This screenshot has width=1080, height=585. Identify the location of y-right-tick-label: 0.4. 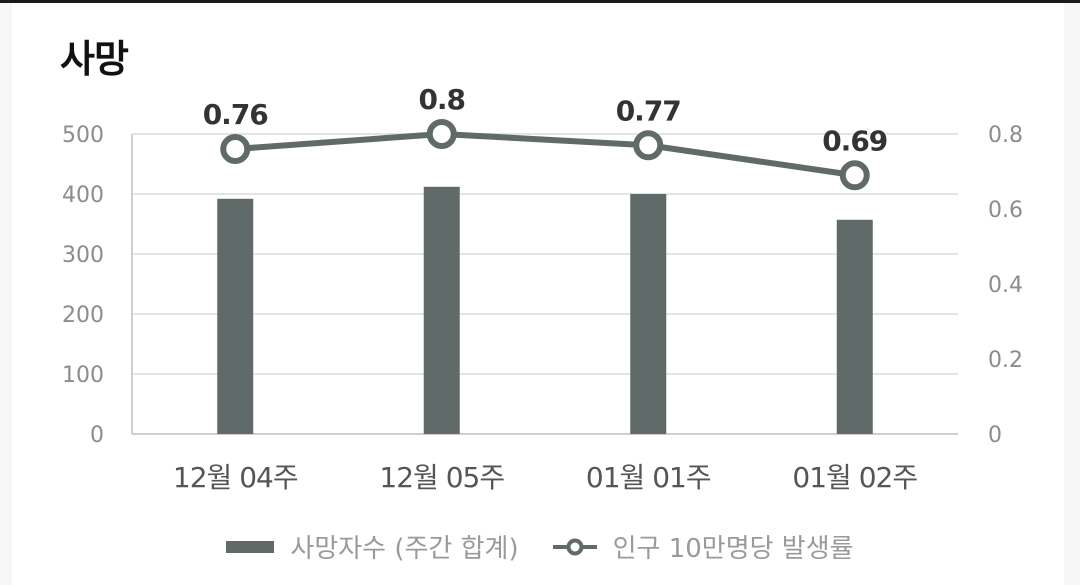
(1005, 285).